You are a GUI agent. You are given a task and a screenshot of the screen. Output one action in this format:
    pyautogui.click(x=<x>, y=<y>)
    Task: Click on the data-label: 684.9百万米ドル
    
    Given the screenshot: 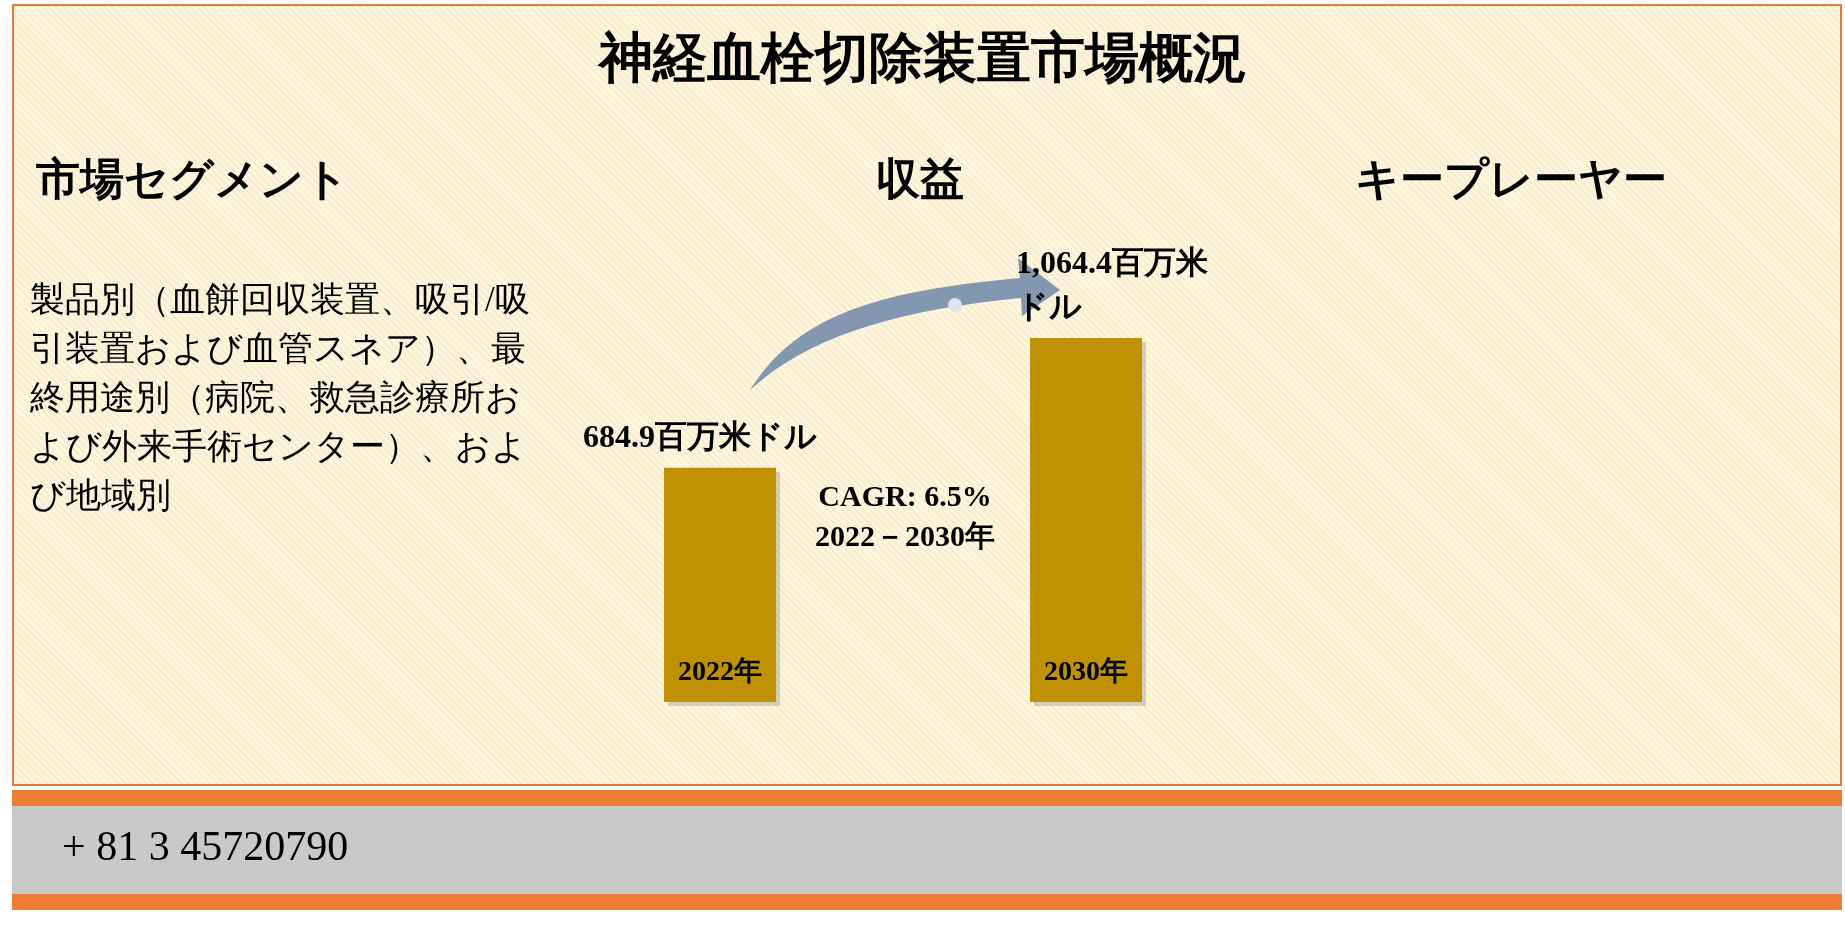 What is the action you would take?
    pyautogui.click(x=700, y=436)
    